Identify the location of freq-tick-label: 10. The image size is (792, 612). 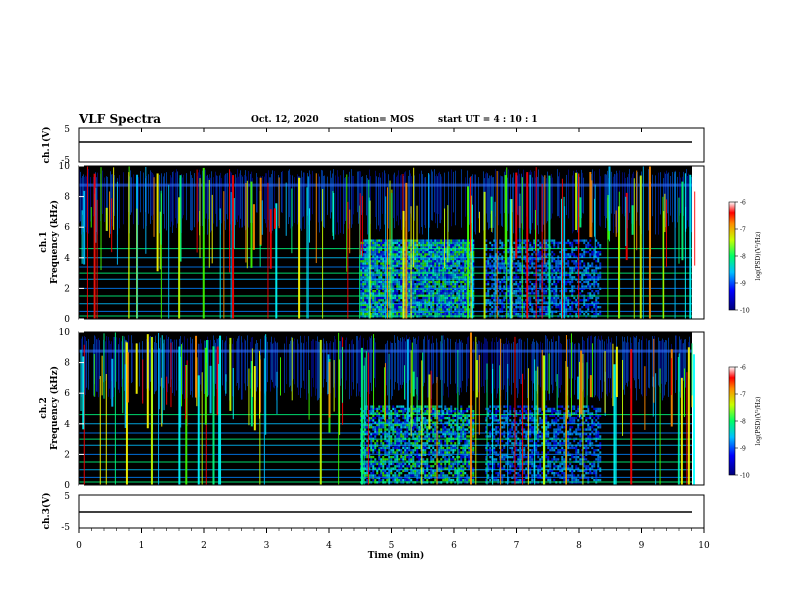
(65, 167).